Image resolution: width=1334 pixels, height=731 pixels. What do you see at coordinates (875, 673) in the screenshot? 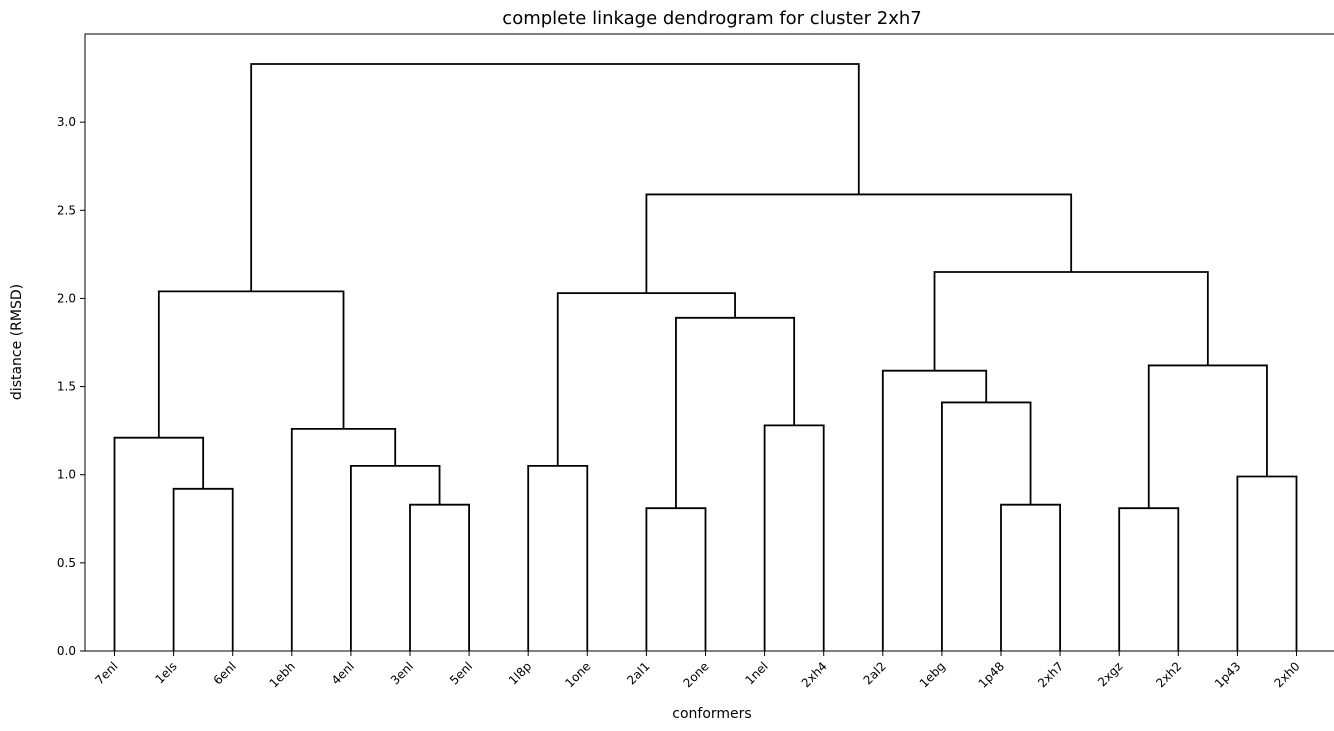
I see `leaf-label-2al2: 2al2` at bounding box center [875, 673].